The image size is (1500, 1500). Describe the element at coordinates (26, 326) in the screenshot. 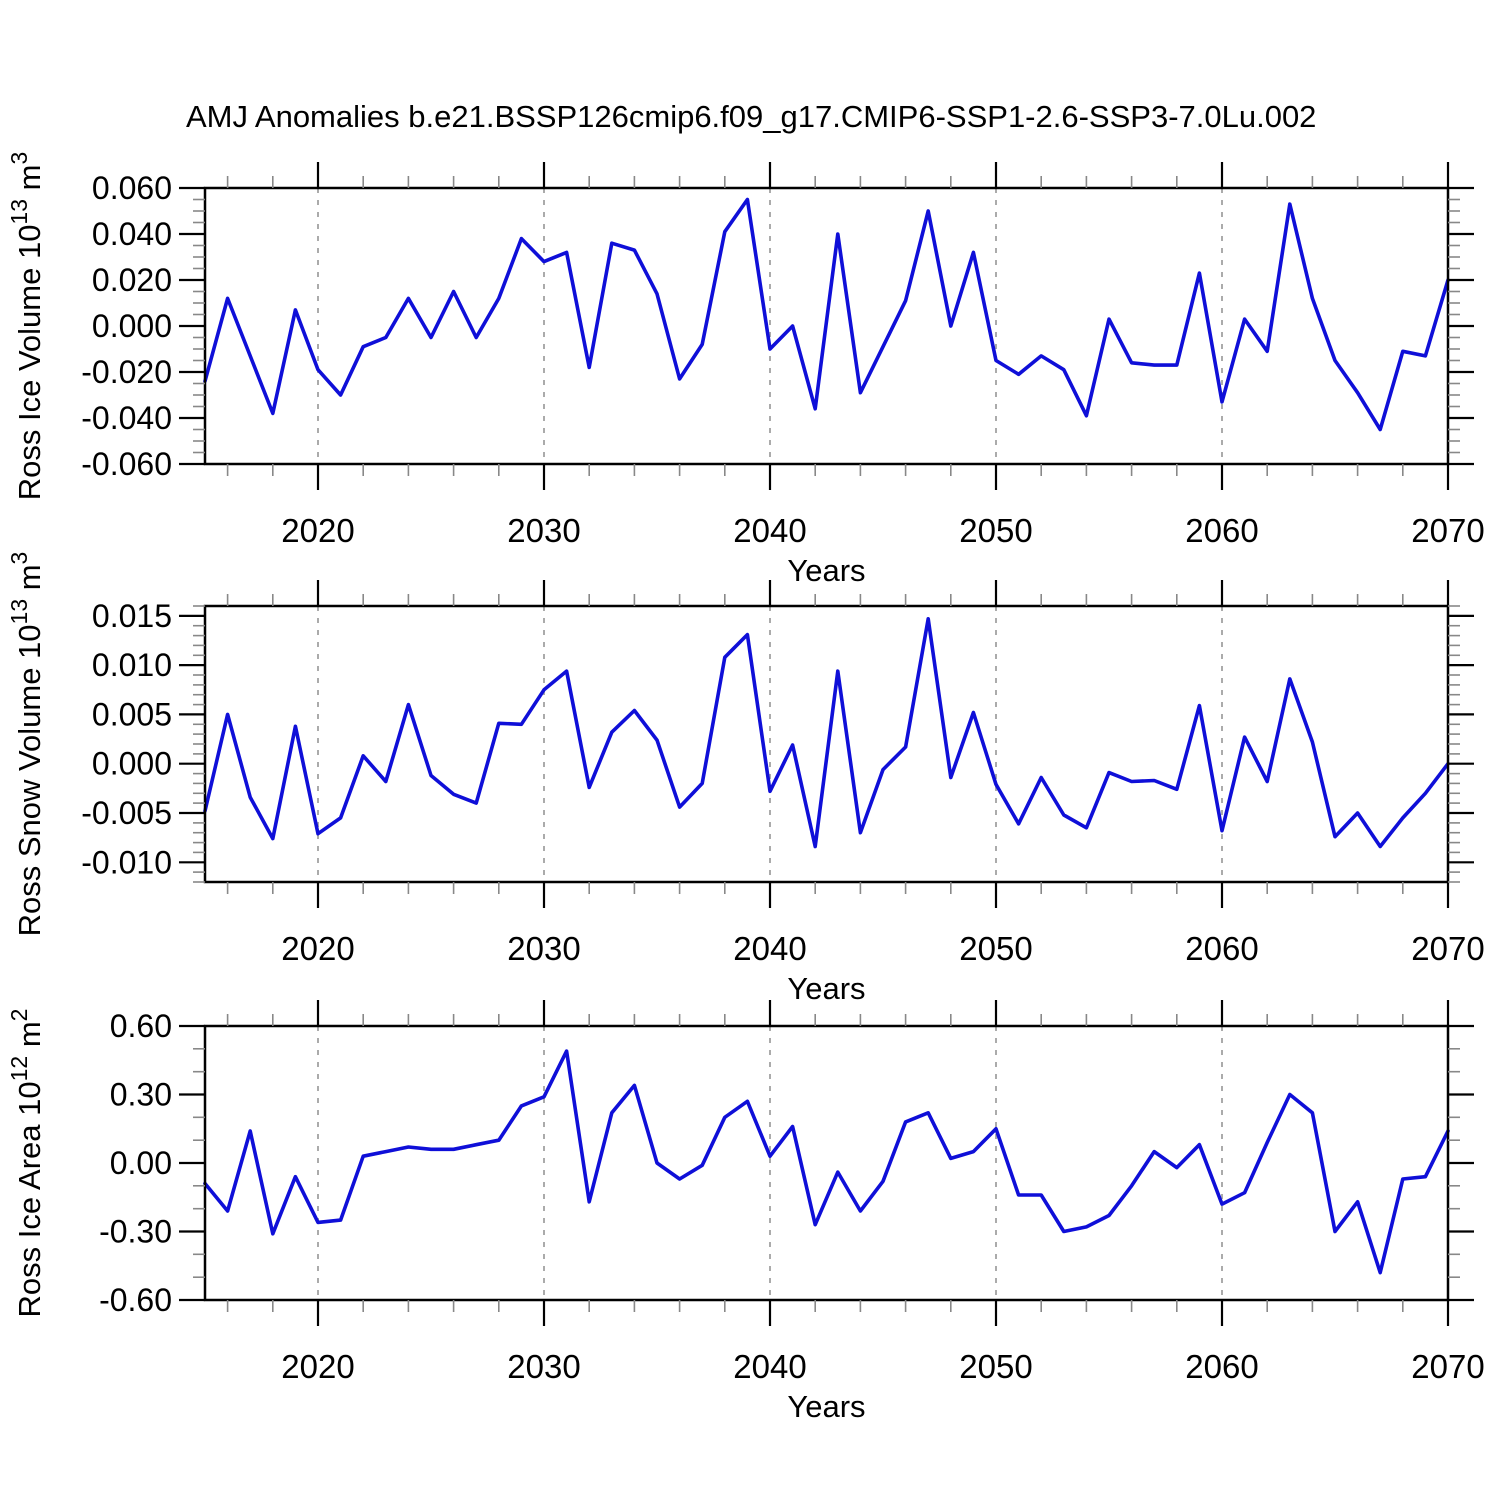

I see `y-axis-title: Ross Ice Volume 1013 m3` at that location.